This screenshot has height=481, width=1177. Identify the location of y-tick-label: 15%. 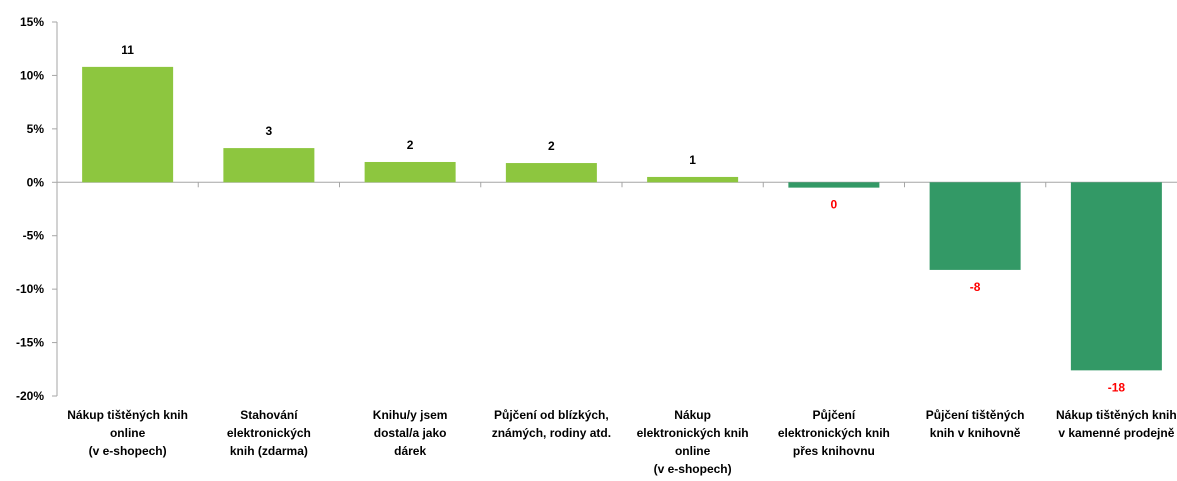
(32, 22).